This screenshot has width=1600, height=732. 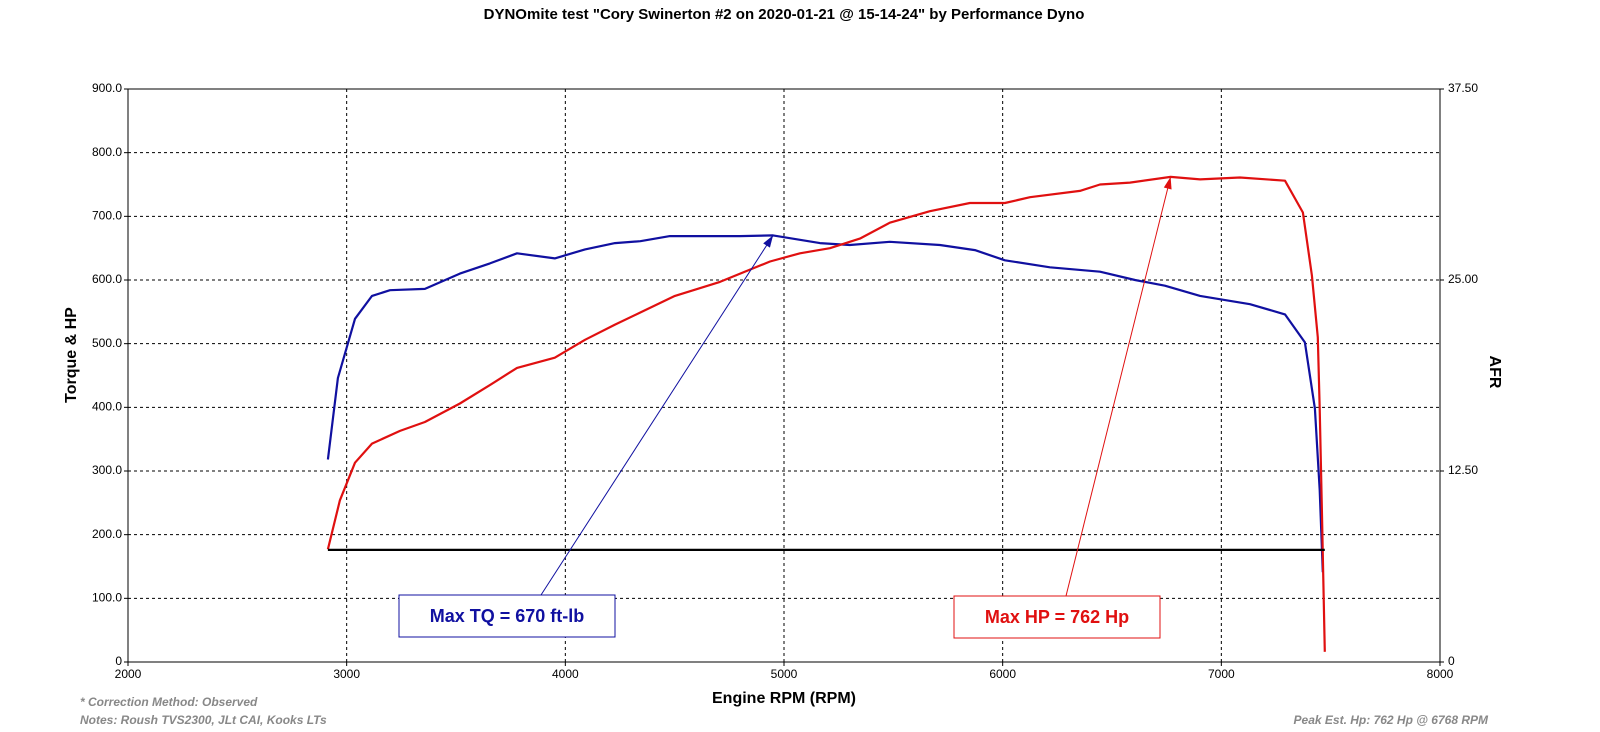 What do you see at coordinates (1440, 674) in the screenshot?
I see `x-tick-label: 8000` at bounding box center [1440, 674].